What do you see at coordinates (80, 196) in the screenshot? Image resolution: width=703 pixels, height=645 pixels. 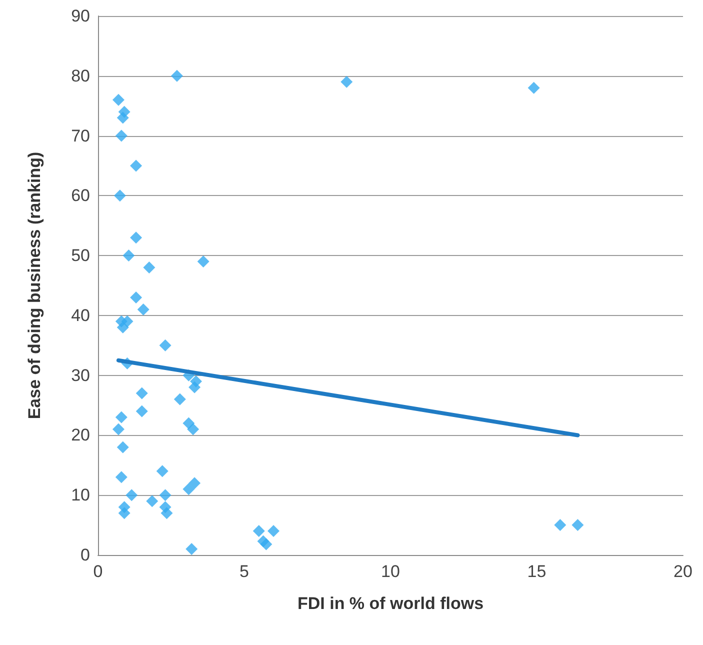 I see `y-tick-label: 60` at bounding box center [80, 196].